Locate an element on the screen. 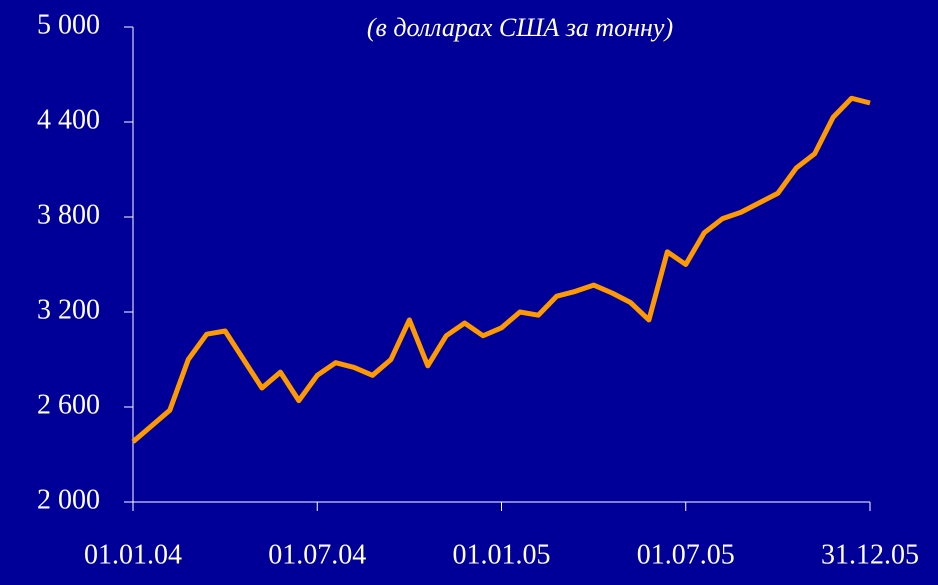 The image size is (938, 585). chart-title: (в долларах США за тонну) is located at coordinates (520, 27).